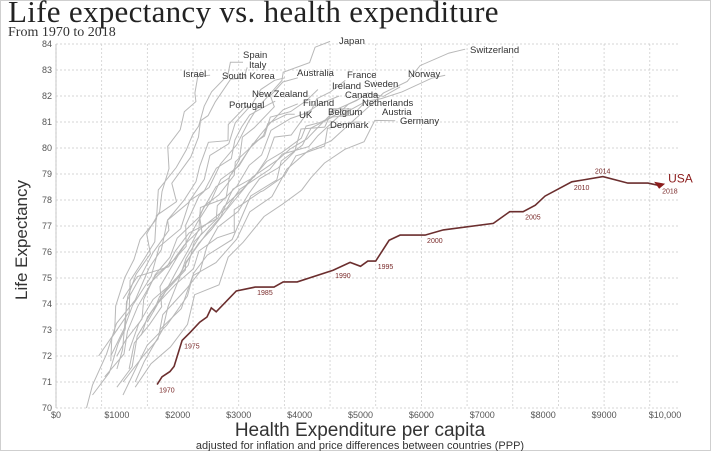 The image size is (711, 451). What do you see at coordinates (47, 122) in the screenshot?
I see `y-tick-label: 81` at bounding box center [47, 122].